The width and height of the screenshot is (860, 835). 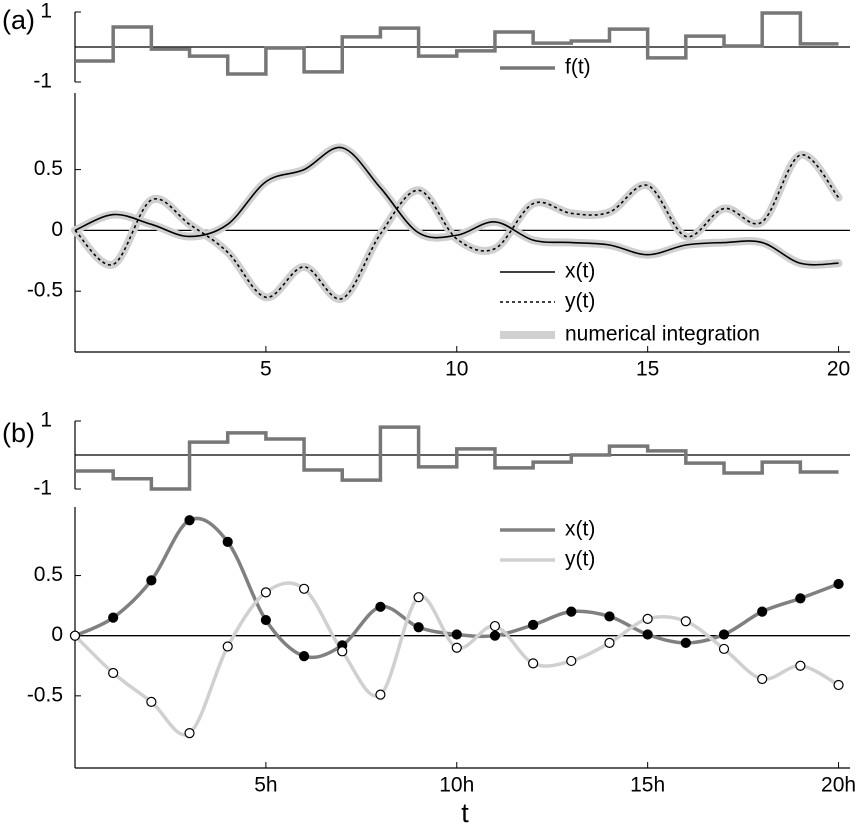 I want to click on x-tick-label: 20, so click(x=838, y=369).